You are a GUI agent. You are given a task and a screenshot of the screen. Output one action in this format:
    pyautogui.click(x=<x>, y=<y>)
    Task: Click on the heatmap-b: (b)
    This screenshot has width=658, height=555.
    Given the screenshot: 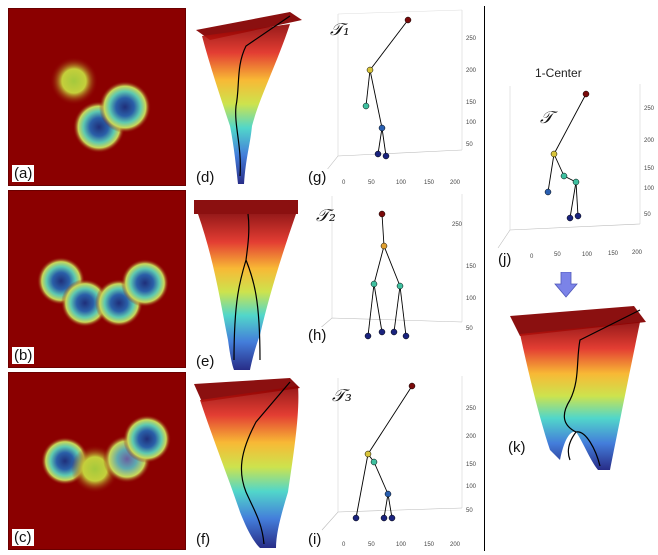 What is the action you would take?
    pyautogui.click(x=97, y=279)
    